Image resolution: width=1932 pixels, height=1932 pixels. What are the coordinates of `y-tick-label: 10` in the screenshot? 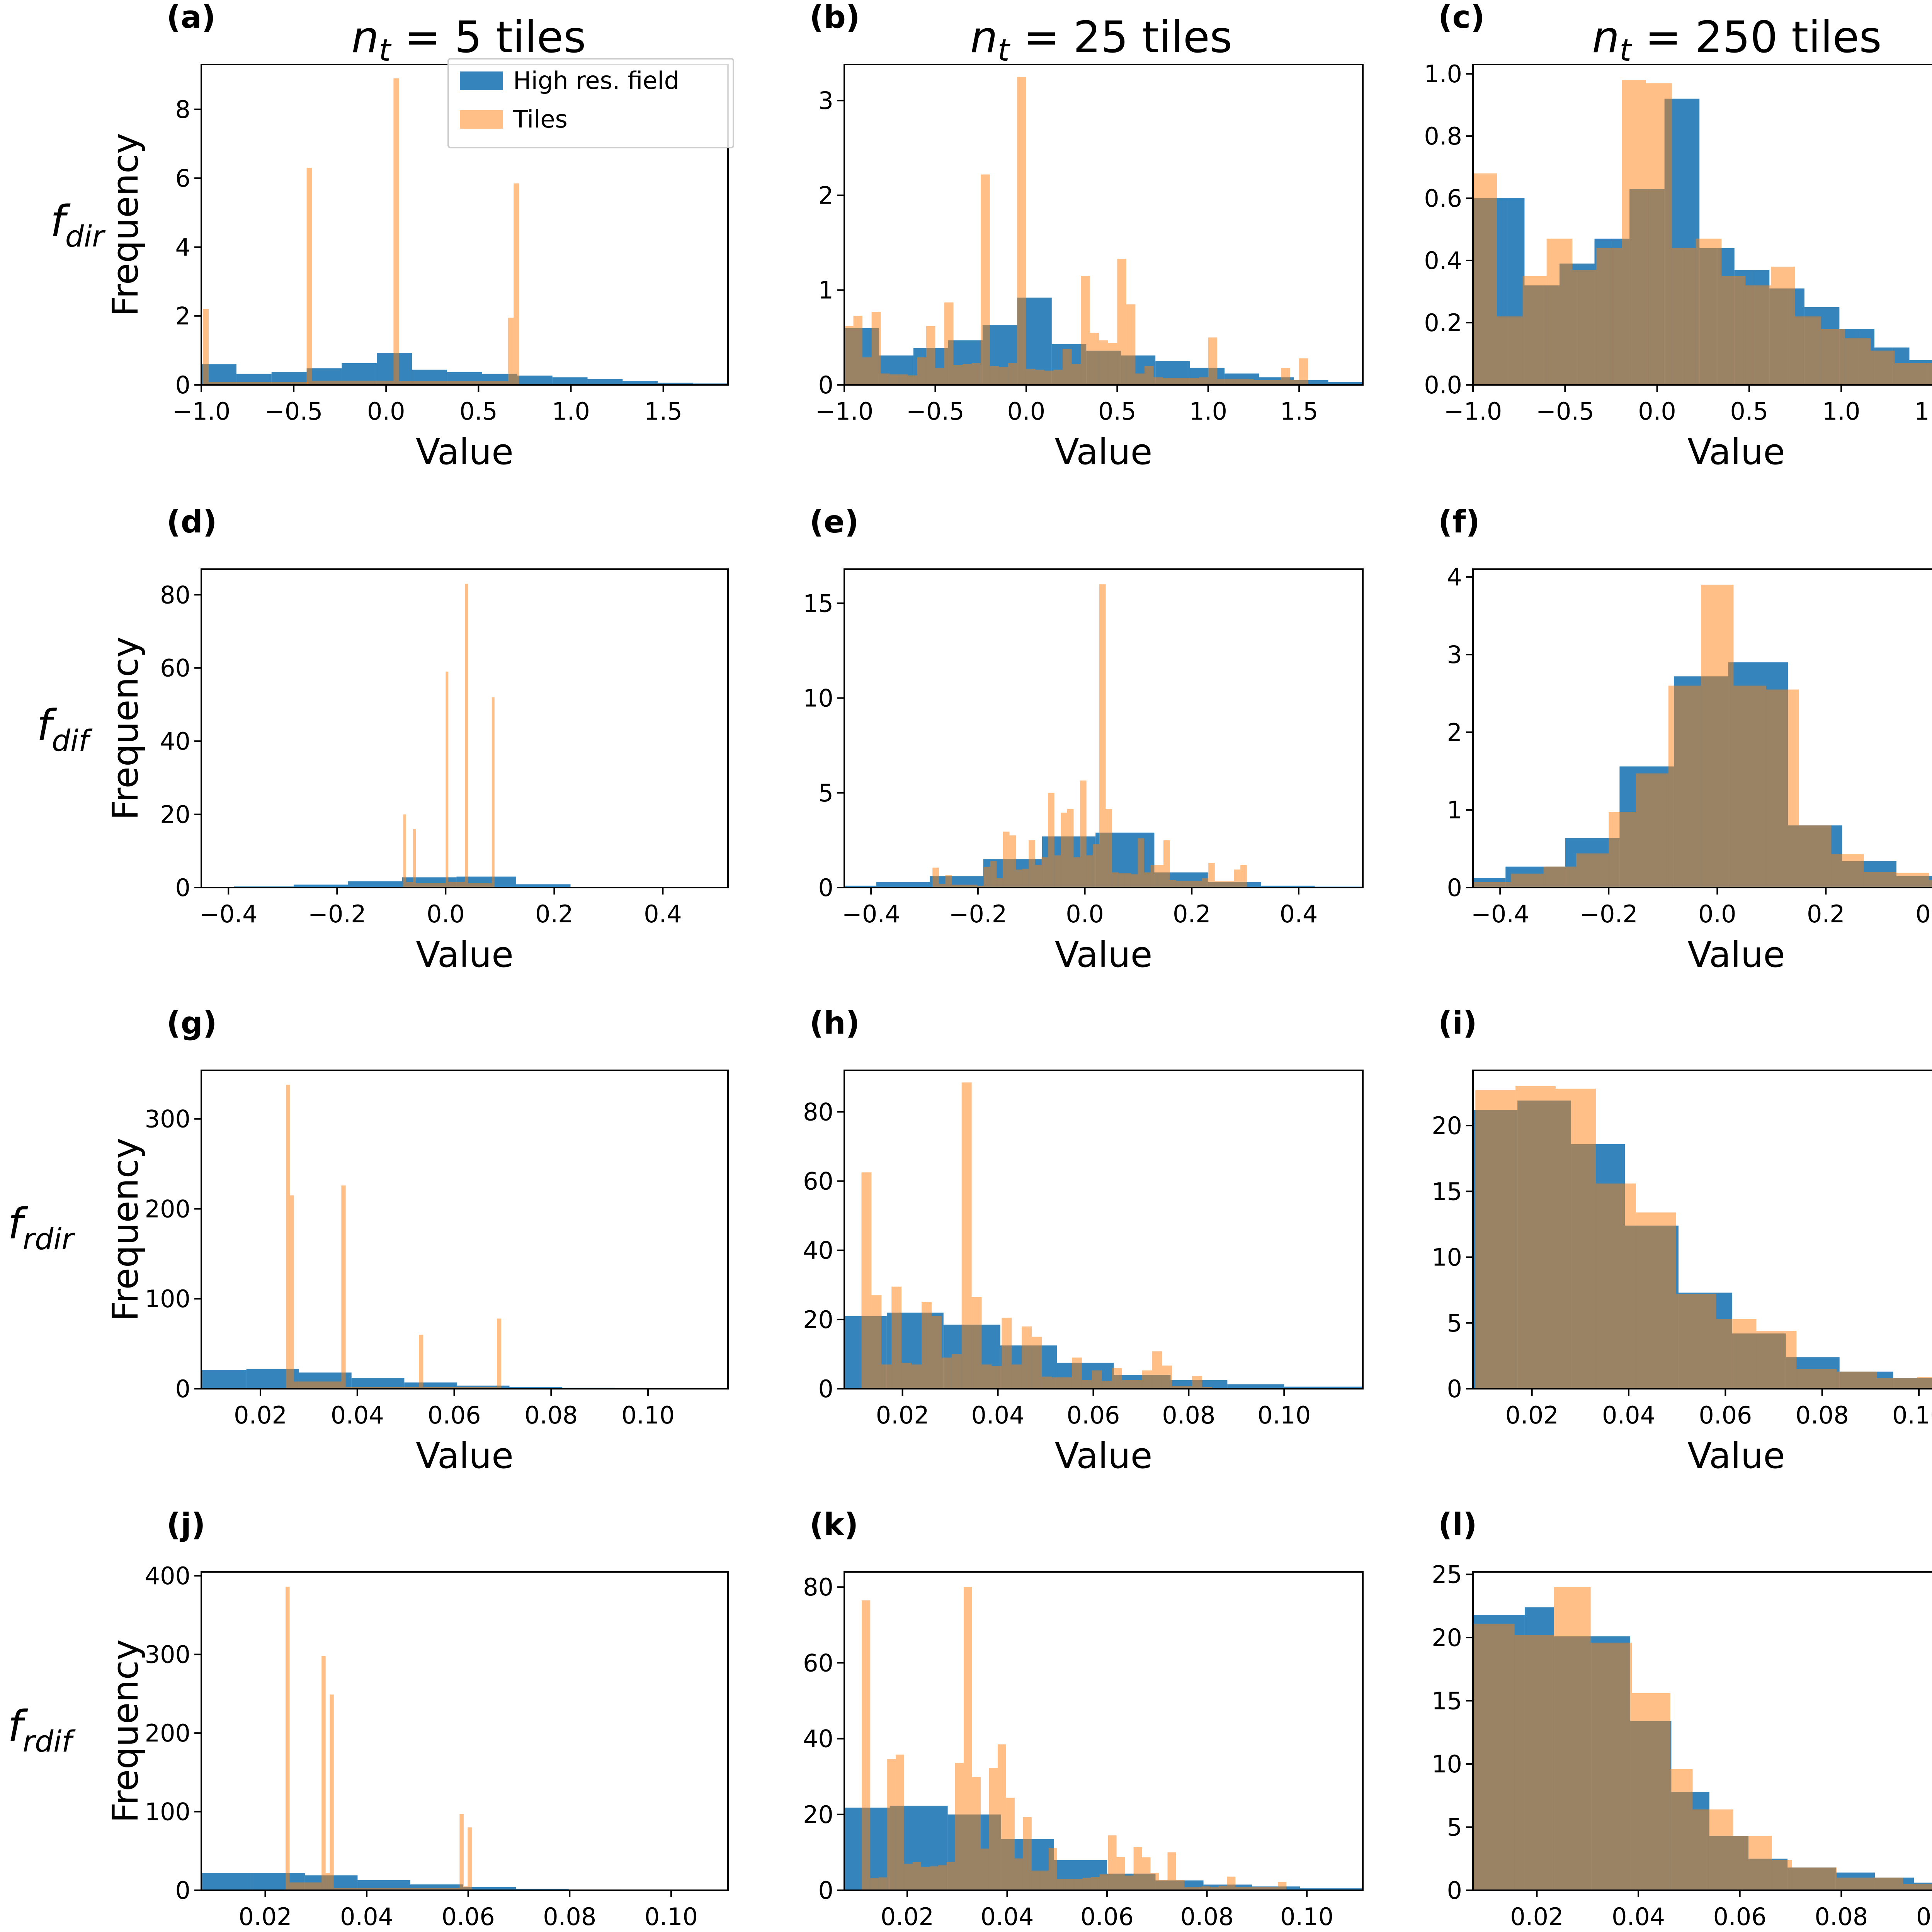 It's located at (1447, 1764).